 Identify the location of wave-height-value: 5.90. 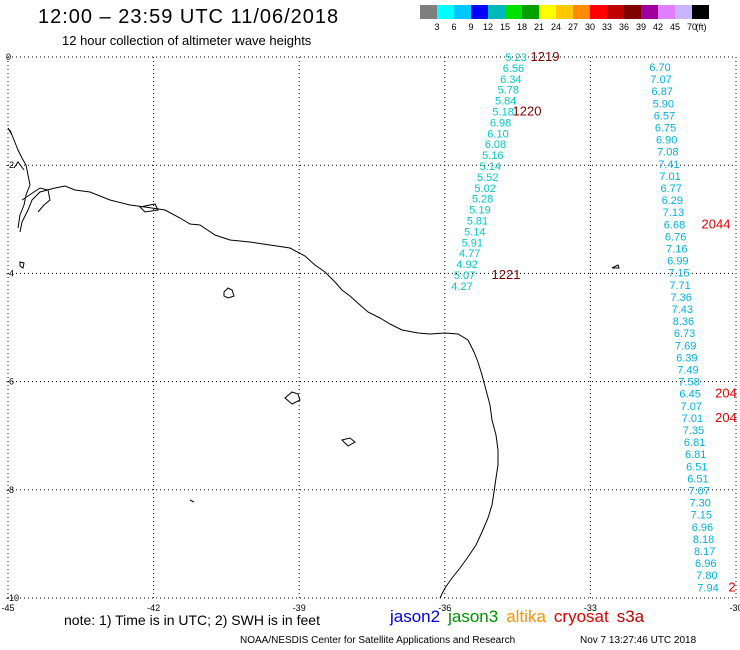
(663, 104).